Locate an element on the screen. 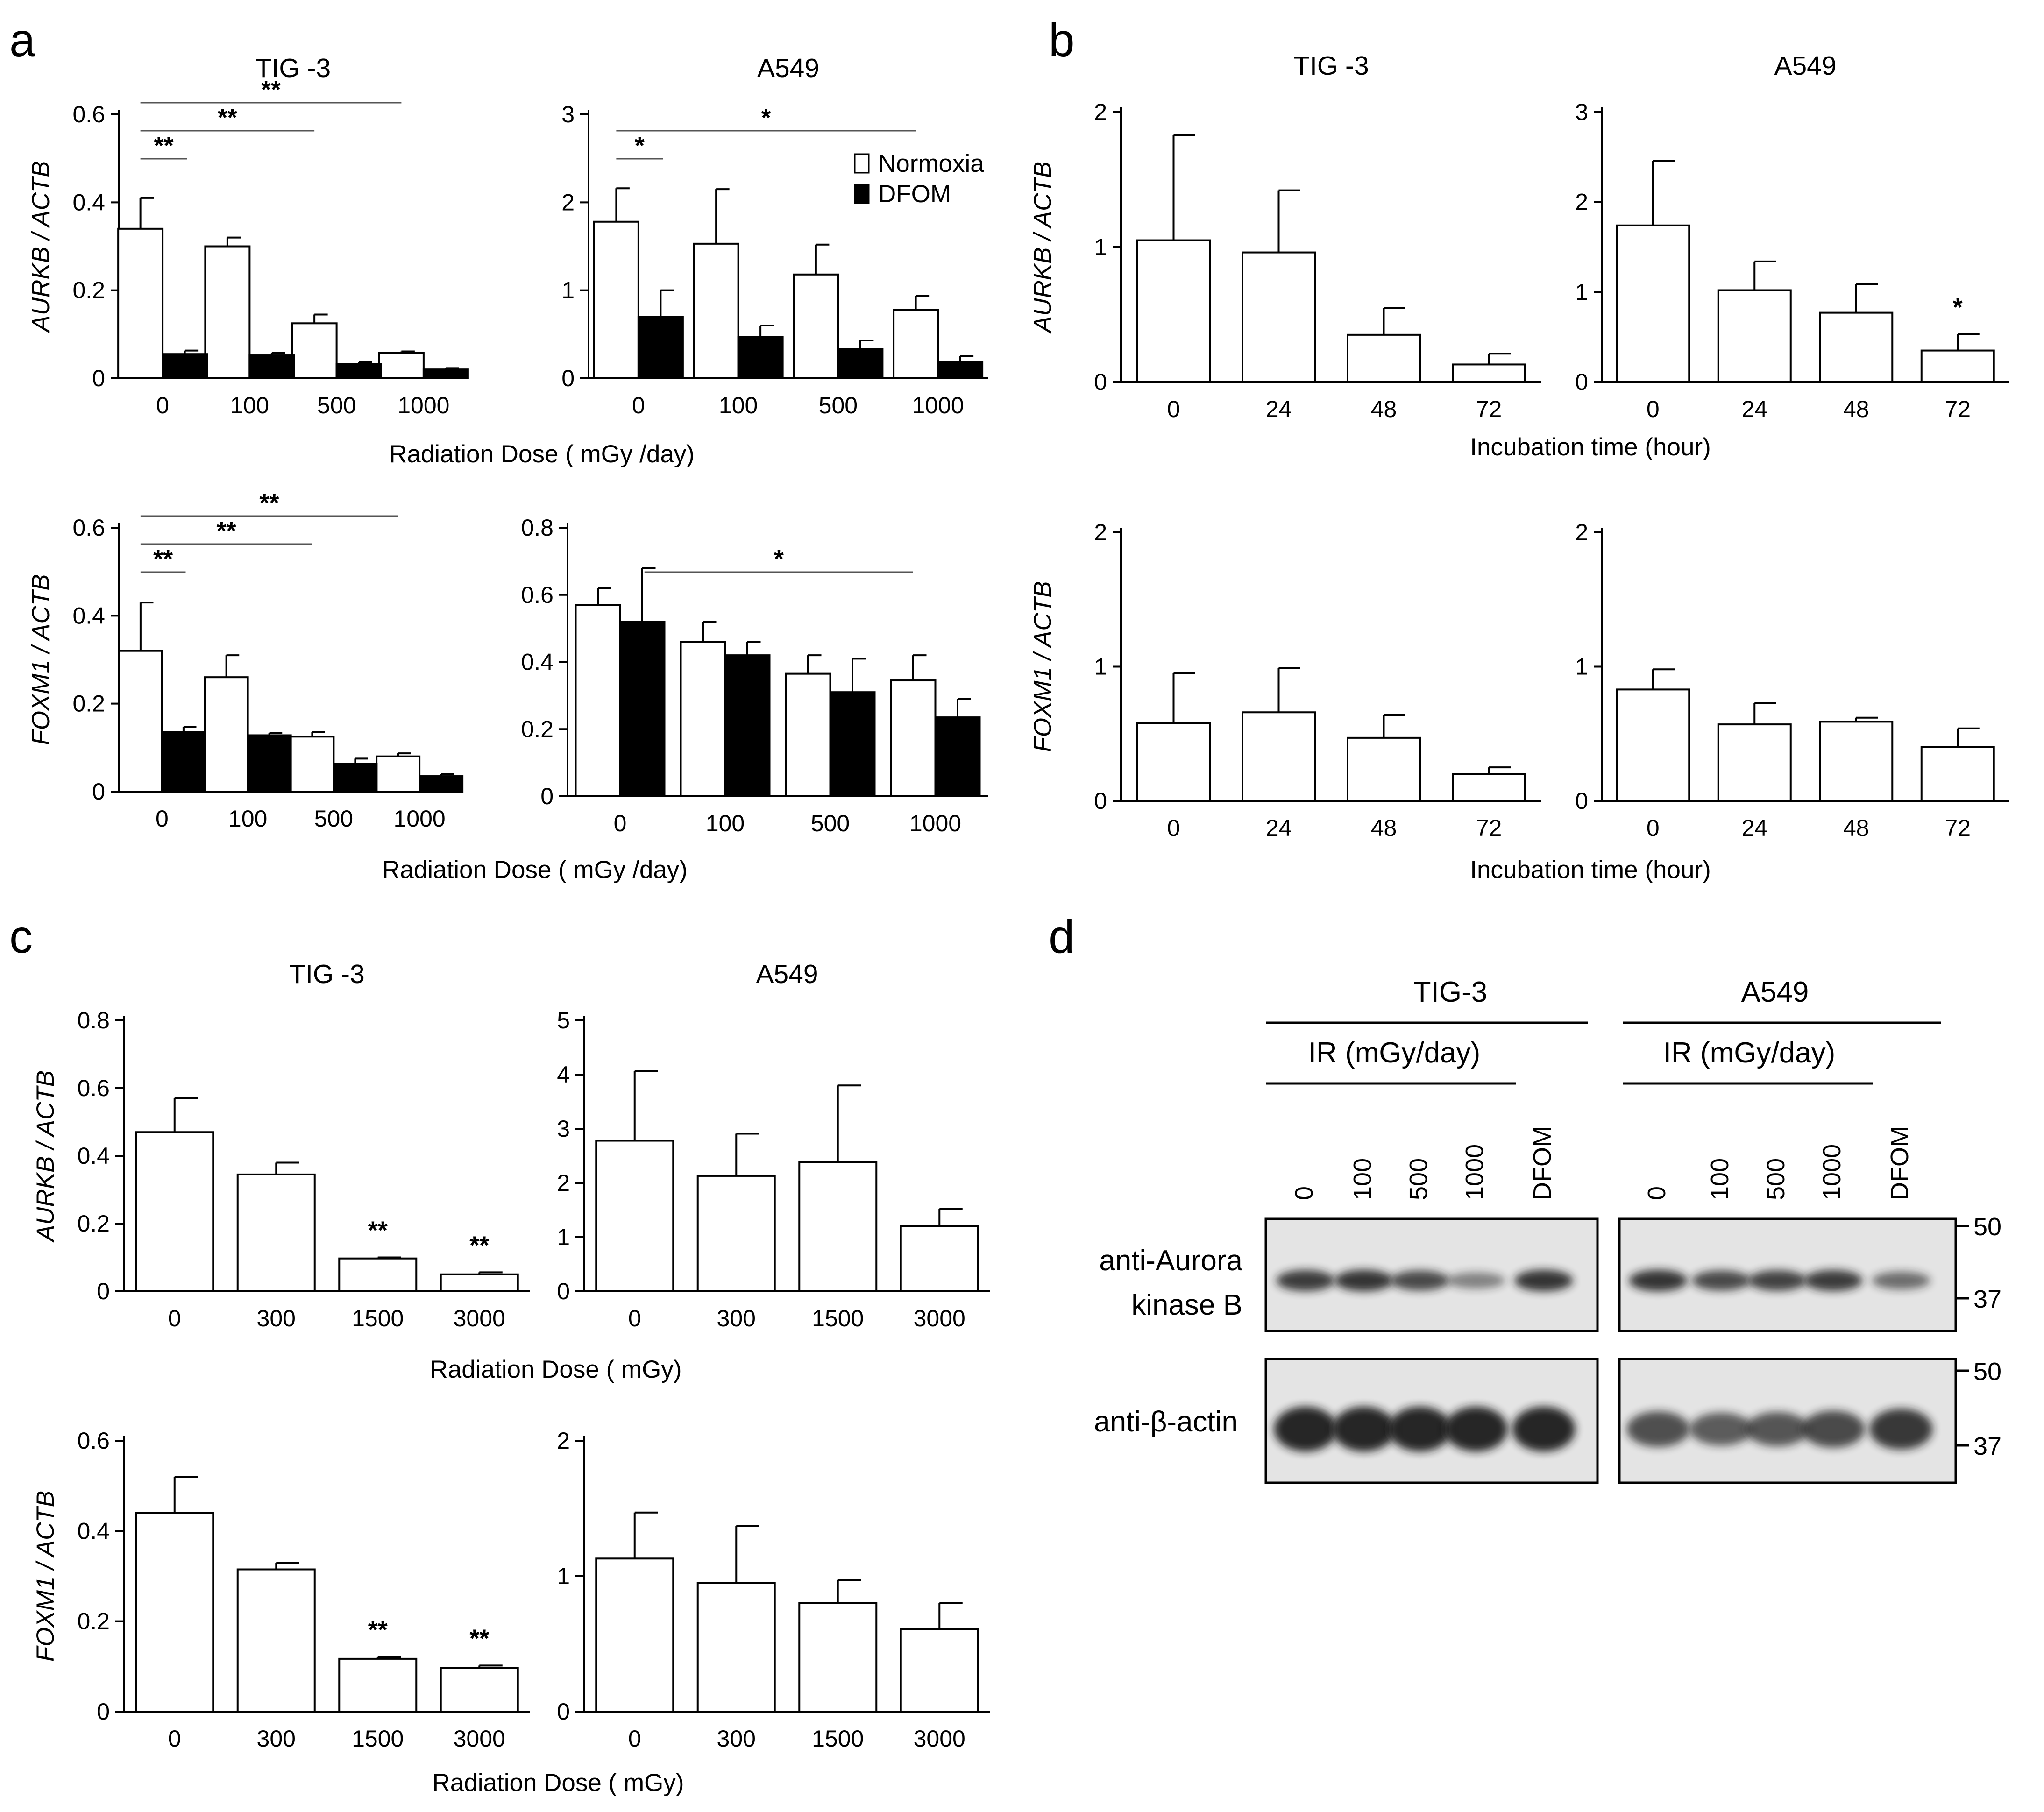 Image resolution: width=2044 pixels, height=1812 pixels. blot-bands is located at coordinates (1603, 1360).